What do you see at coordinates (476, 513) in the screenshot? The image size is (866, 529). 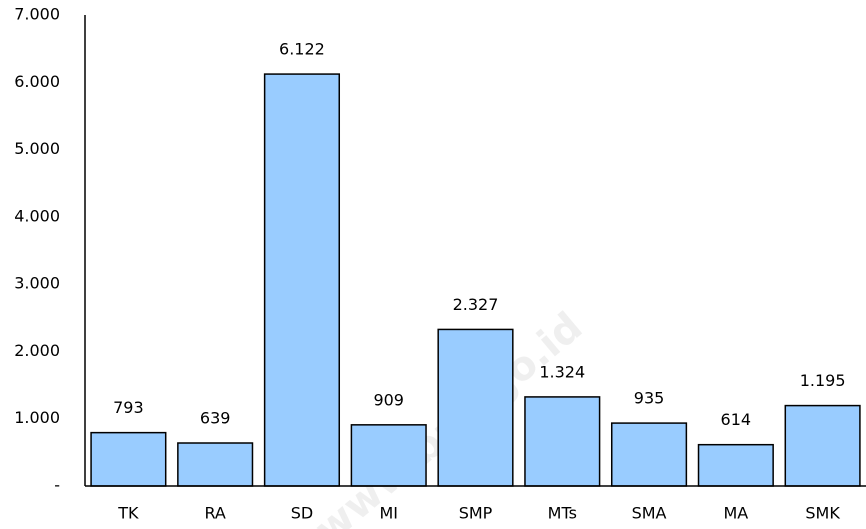 I see `x-tick-label: SMP` at bounding box center [476, 513].